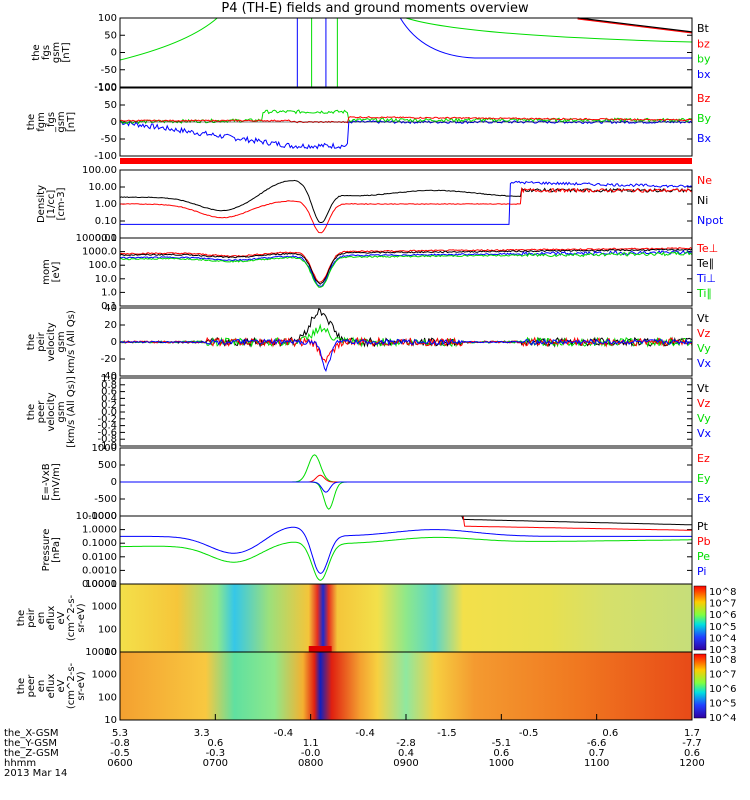 Image resolution: width=750 pixels, height=800 pixels. Describe the element at coordinates (99, 557) in the screenshot. I see `ytick-label: 0.0100` at that location.